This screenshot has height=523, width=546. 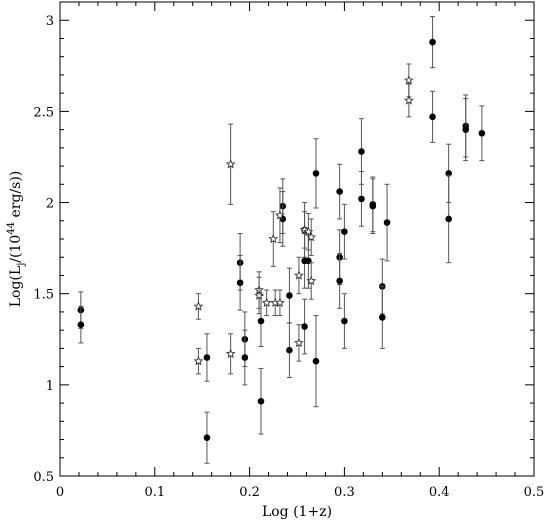 I want to click on y-axis-label-end: erg/s)), so click(x=16, y=196).